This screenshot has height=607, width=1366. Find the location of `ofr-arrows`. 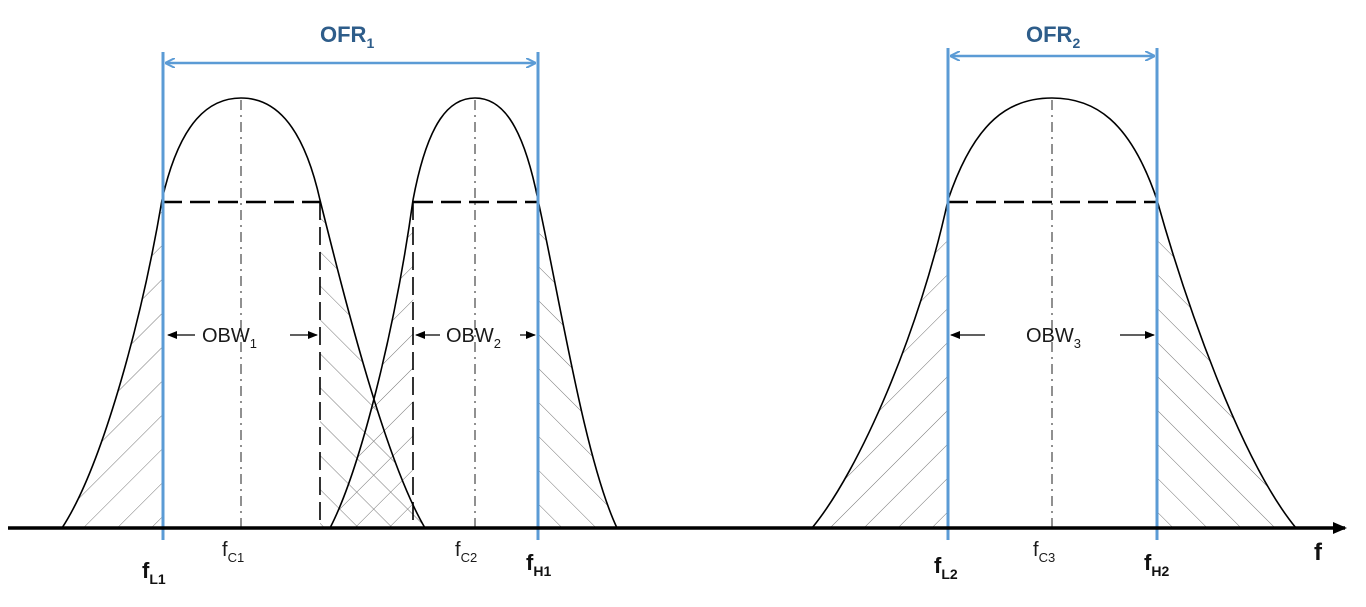

ofr-arrows is located at coordinates (660, 59).